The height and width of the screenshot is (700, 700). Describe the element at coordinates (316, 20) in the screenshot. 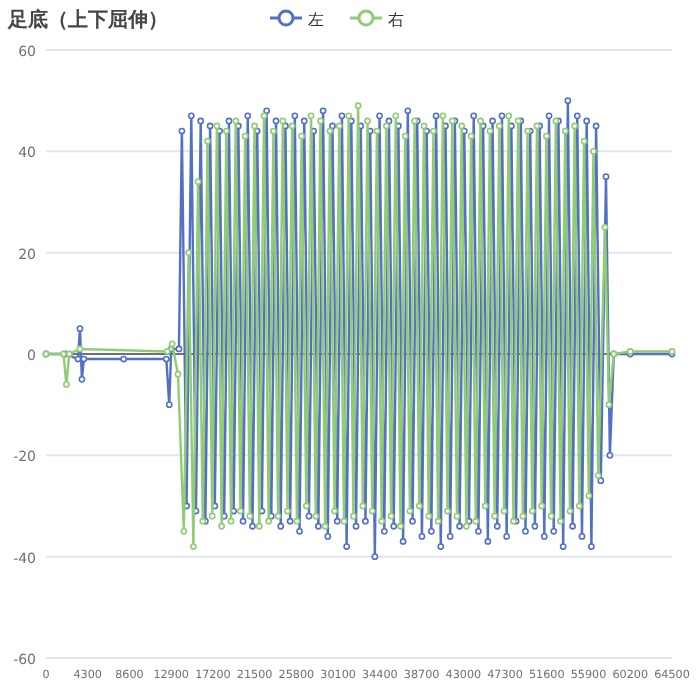

I see `legend-label: 左` at that location.